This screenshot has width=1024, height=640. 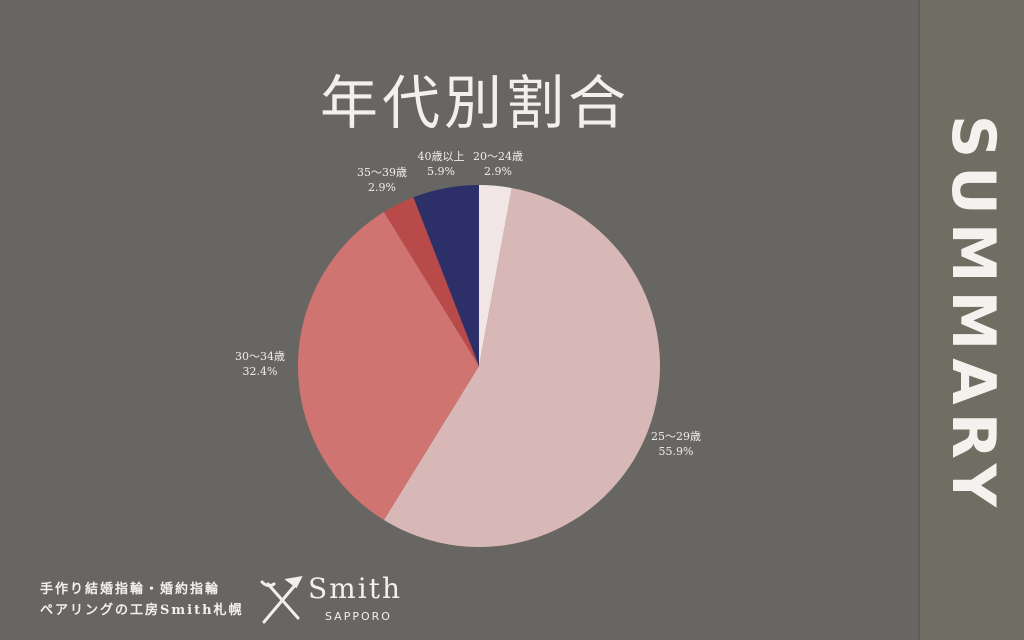 What do you see at coordinates (676, 451) in the screenshot?
I see `slice-value-label: 55.9%` at bounding box center [676, 451].